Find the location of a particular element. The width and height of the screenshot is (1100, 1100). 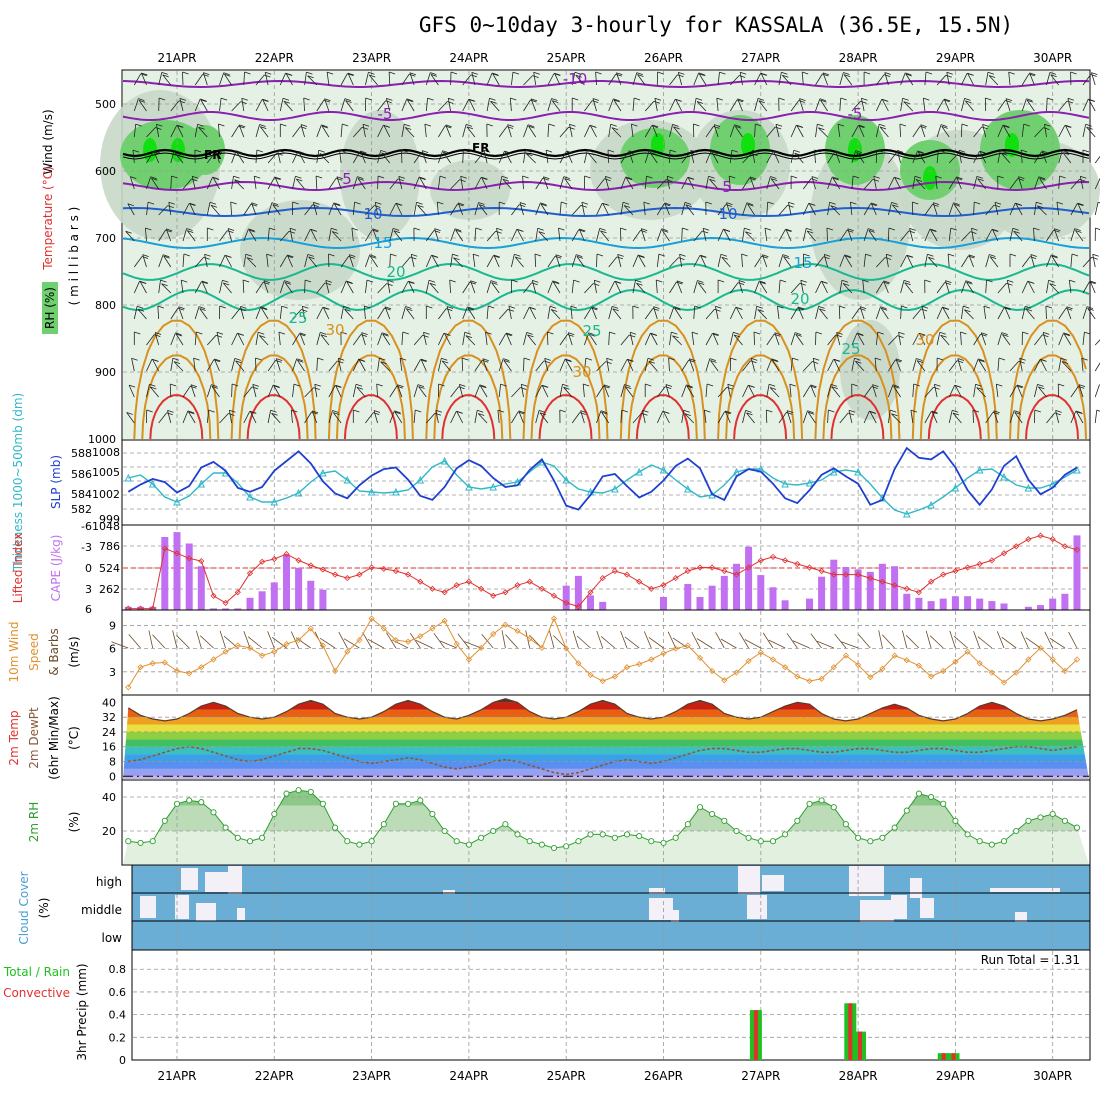

temp-band is located at coordinates (606, 772).